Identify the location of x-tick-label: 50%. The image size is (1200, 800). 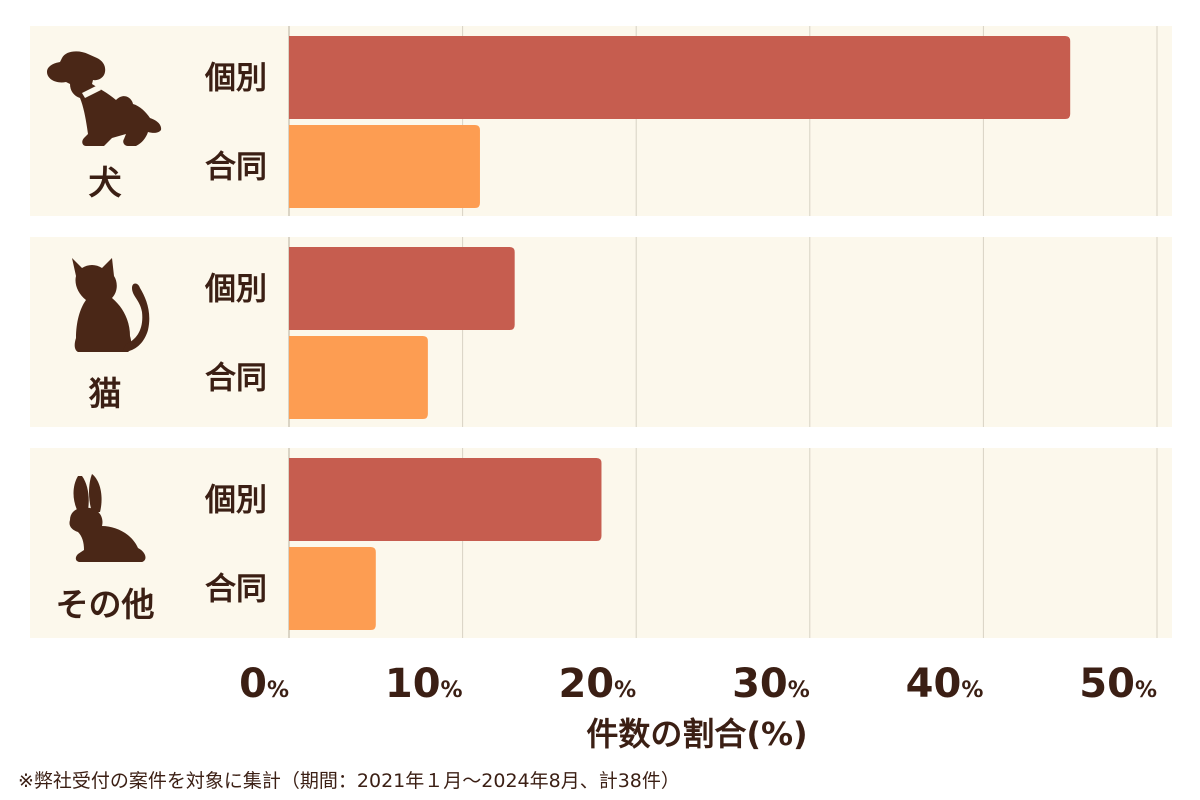
(1118, 684).